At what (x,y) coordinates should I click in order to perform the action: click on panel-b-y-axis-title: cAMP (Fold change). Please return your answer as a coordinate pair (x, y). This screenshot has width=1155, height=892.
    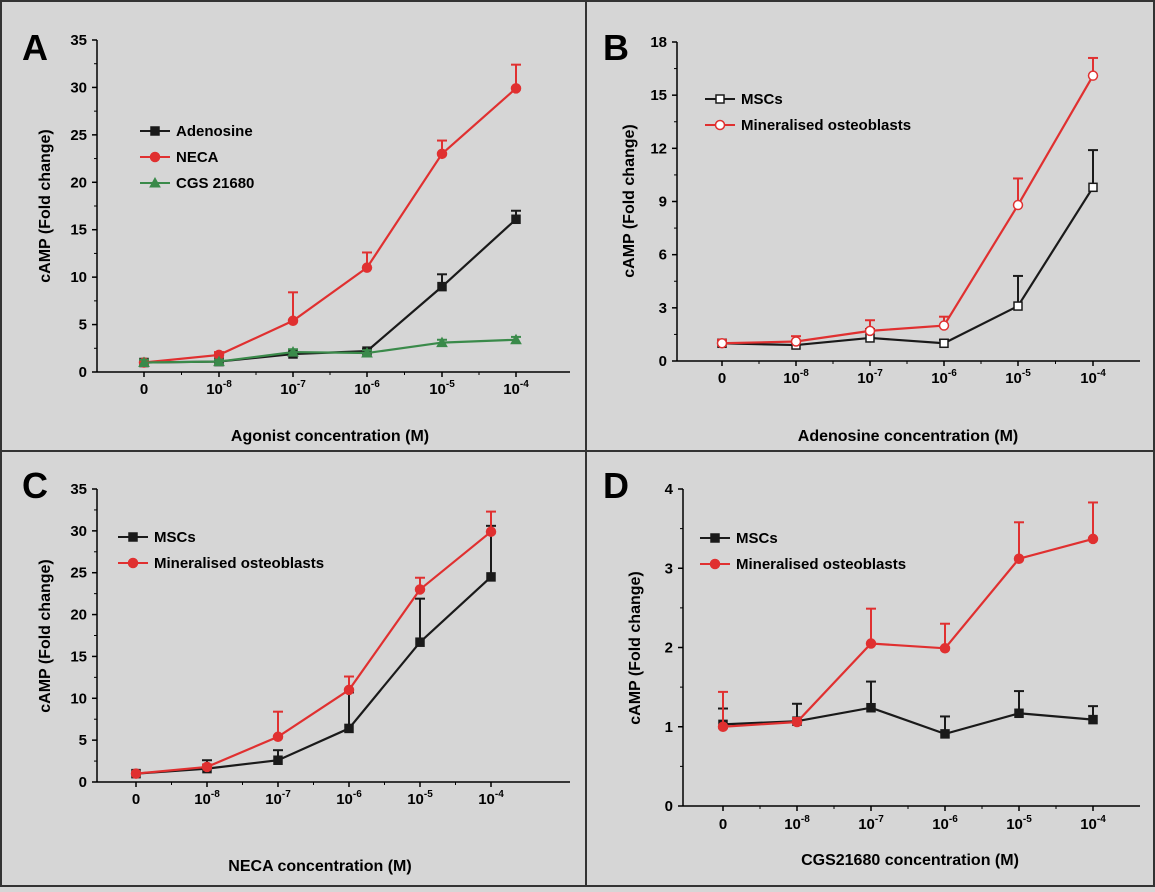
    Looking at the image, I should click on (629, 201).